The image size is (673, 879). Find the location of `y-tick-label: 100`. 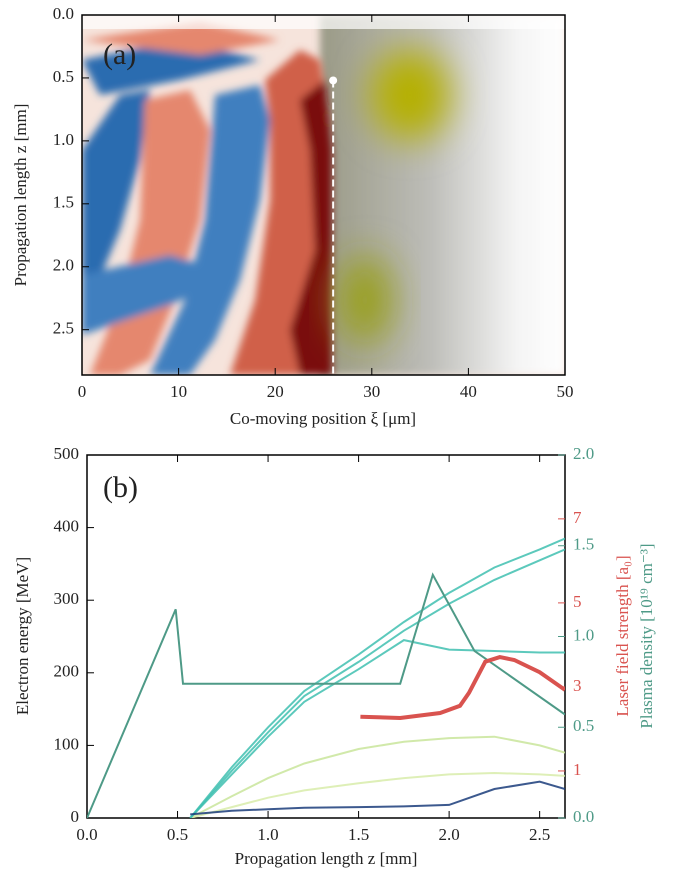

y-tick-label: 100 is located at coordinates (67, 743).